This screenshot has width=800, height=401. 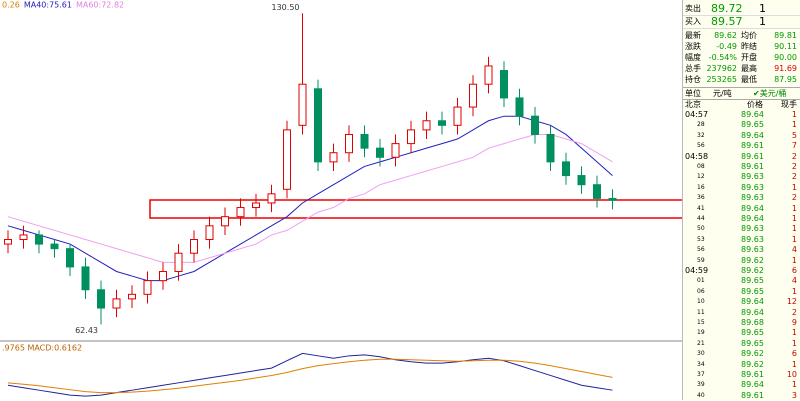 What do you see at coordinates (741, 93) in the screenshot?
I see `unit-row: 单位 元/吨 ✔美元/桶` at bounding box center [741, 93].